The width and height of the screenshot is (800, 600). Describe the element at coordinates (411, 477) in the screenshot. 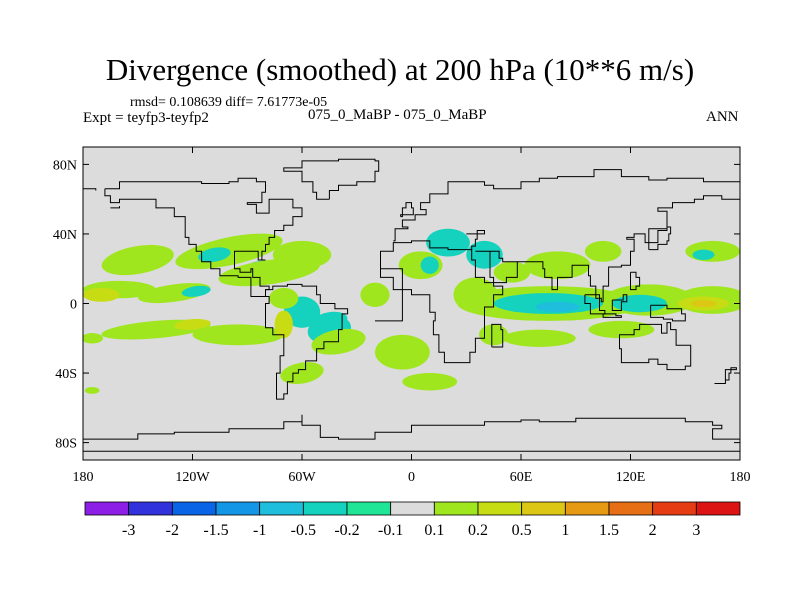

I see `x-tick-label: 0` at that location.